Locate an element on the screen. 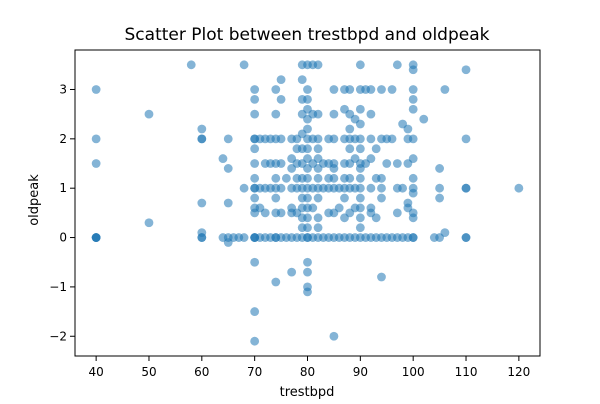  y-axis-label: oldpeak is located at coordinates (34, 200).